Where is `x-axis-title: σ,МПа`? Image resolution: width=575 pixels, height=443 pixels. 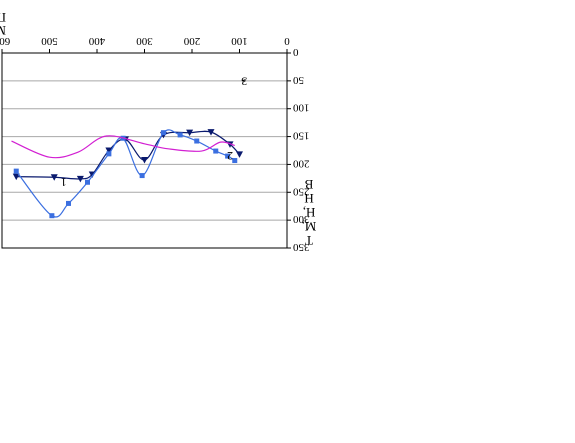
x-axis-title: σ,МПа is located at coordinates (3, 30).